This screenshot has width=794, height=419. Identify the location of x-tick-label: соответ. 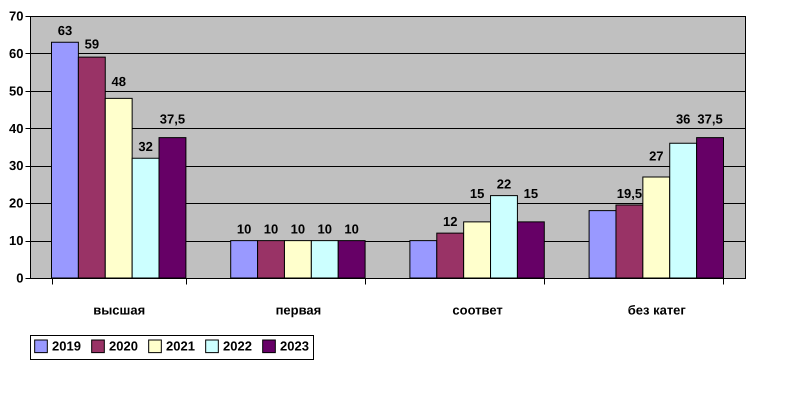
(477, 310).